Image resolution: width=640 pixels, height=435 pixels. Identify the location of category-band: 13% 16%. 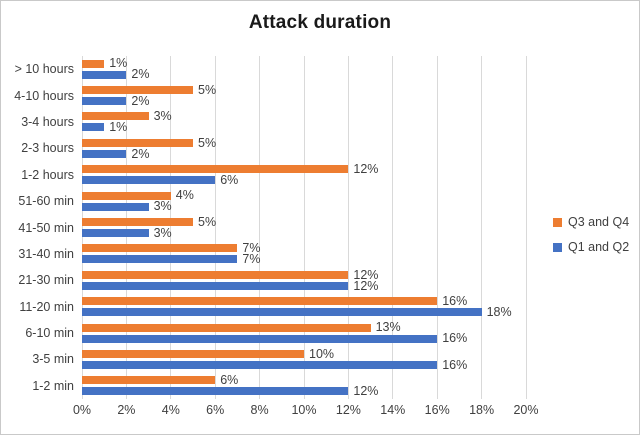
(304, 333).